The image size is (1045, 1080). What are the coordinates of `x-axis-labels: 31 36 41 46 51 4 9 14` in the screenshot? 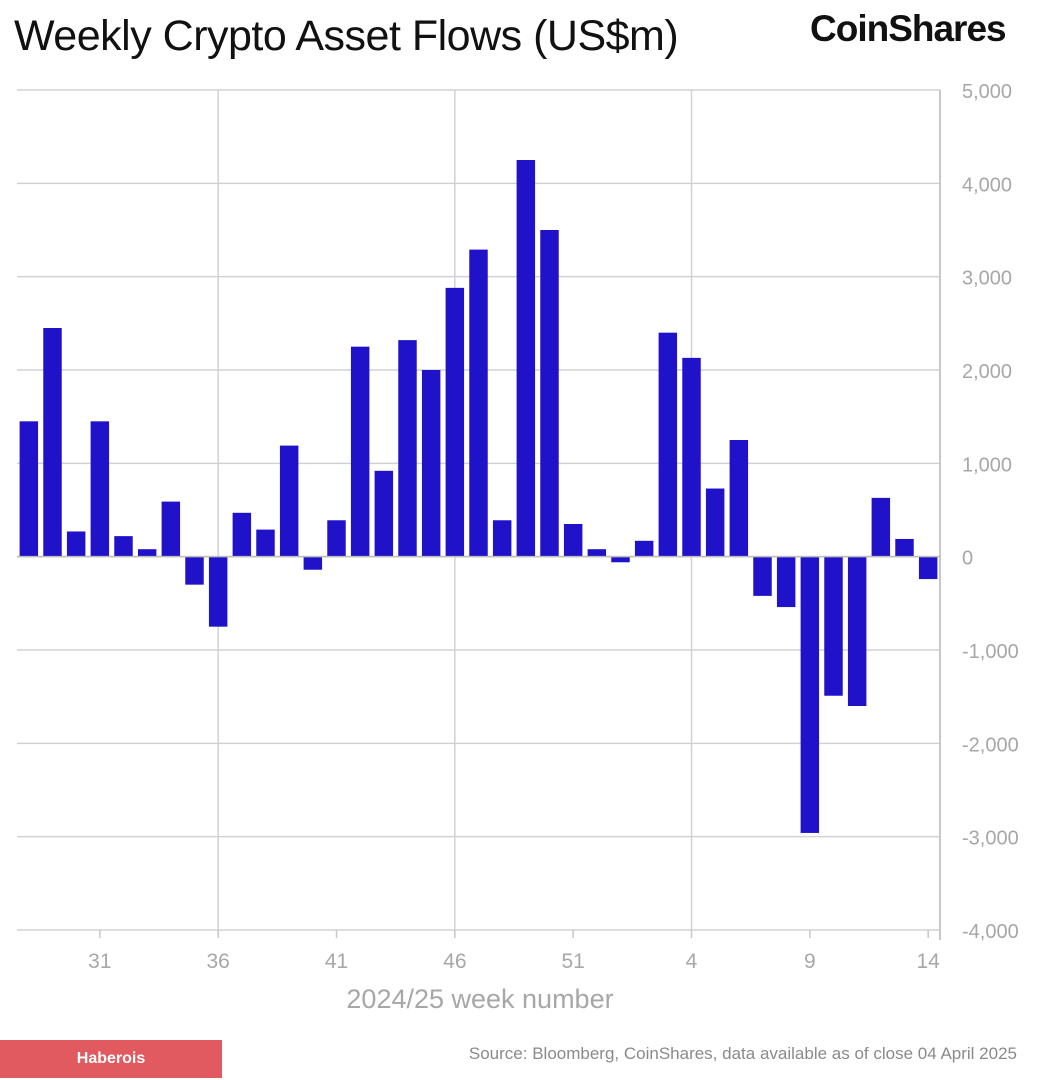 It's located at (514, 961).